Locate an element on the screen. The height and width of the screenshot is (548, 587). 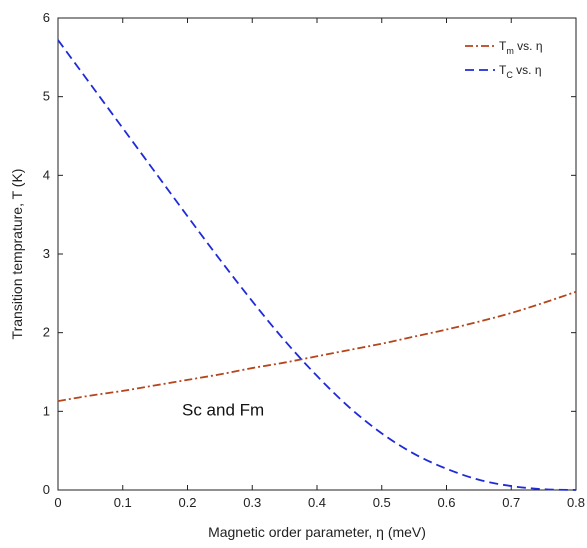
y-tick-label: 0 is located at coordinates (46, 489).